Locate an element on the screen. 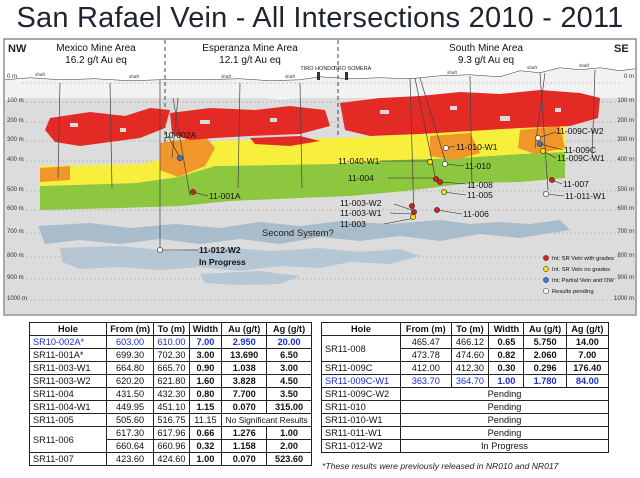 This screenshot has width=640, height=478. cell-hole: SR10-002A* is located at coordinates (68, 342).